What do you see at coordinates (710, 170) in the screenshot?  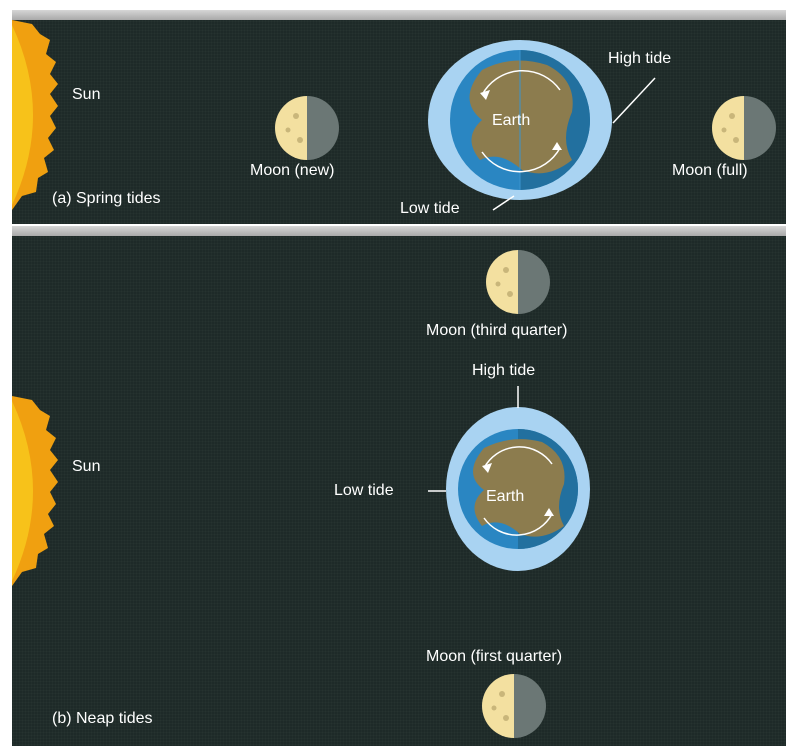 I see `moon-full-label: Moon (full)` at bounding box center [710, 170].